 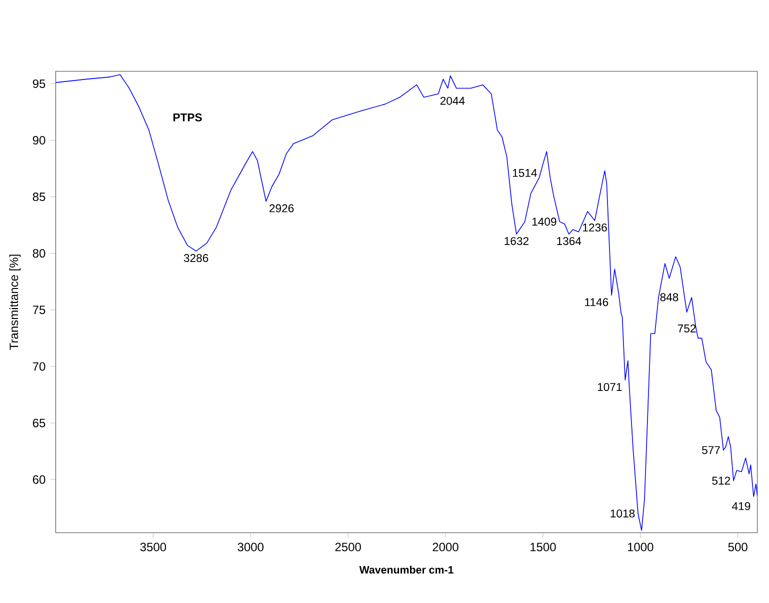 What do you see at coordinates (516, 241) in the screenshot?
I see `annotation: 1632` at bounding box center [516, 241].